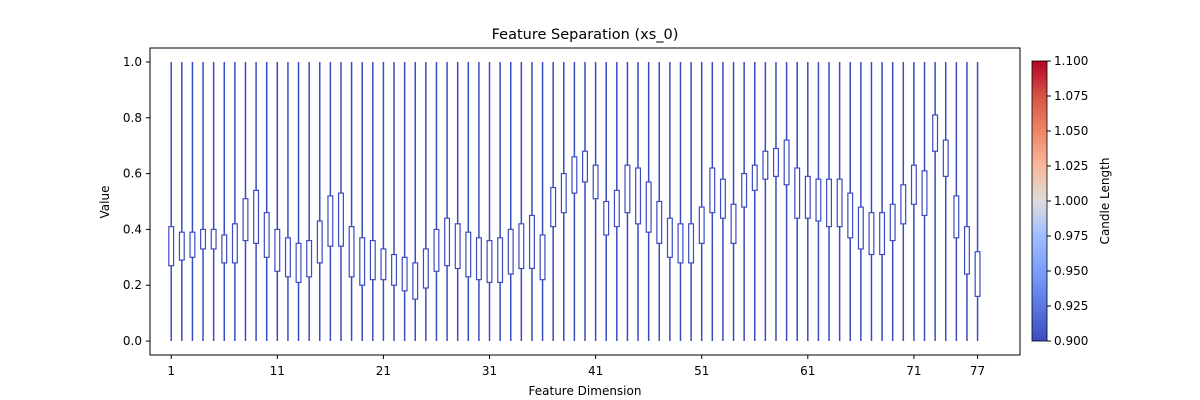 The height and width of the screenshot is (400, 1200). What do you see at coordinates (132, 229) in the screenshot?
I see `y-tick-label: 0.4` at bounding box center [132, 229].